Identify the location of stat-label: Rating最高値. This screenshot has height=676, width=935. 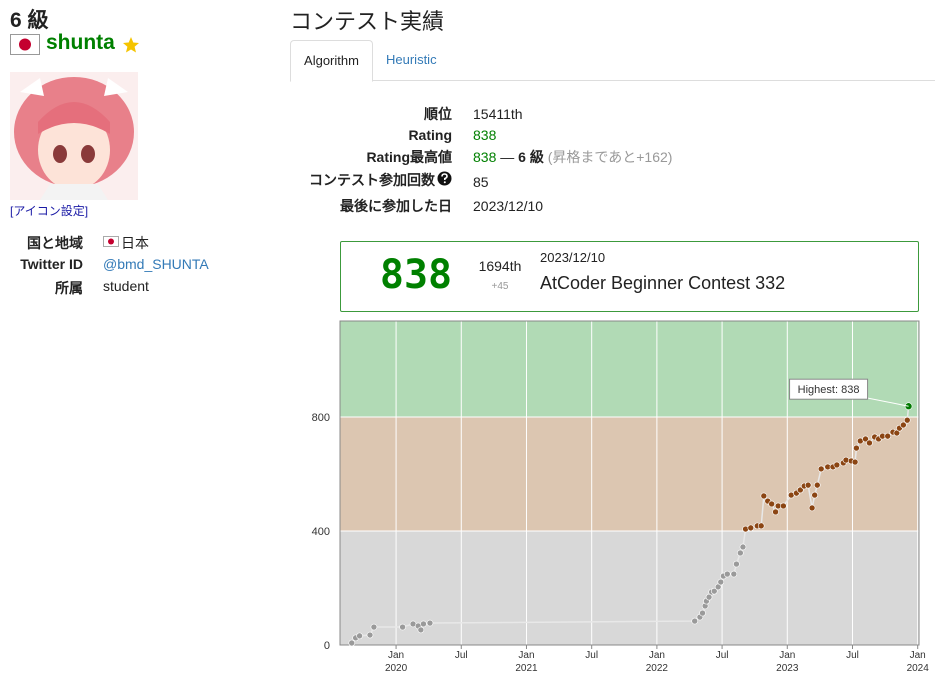
(409, 157).